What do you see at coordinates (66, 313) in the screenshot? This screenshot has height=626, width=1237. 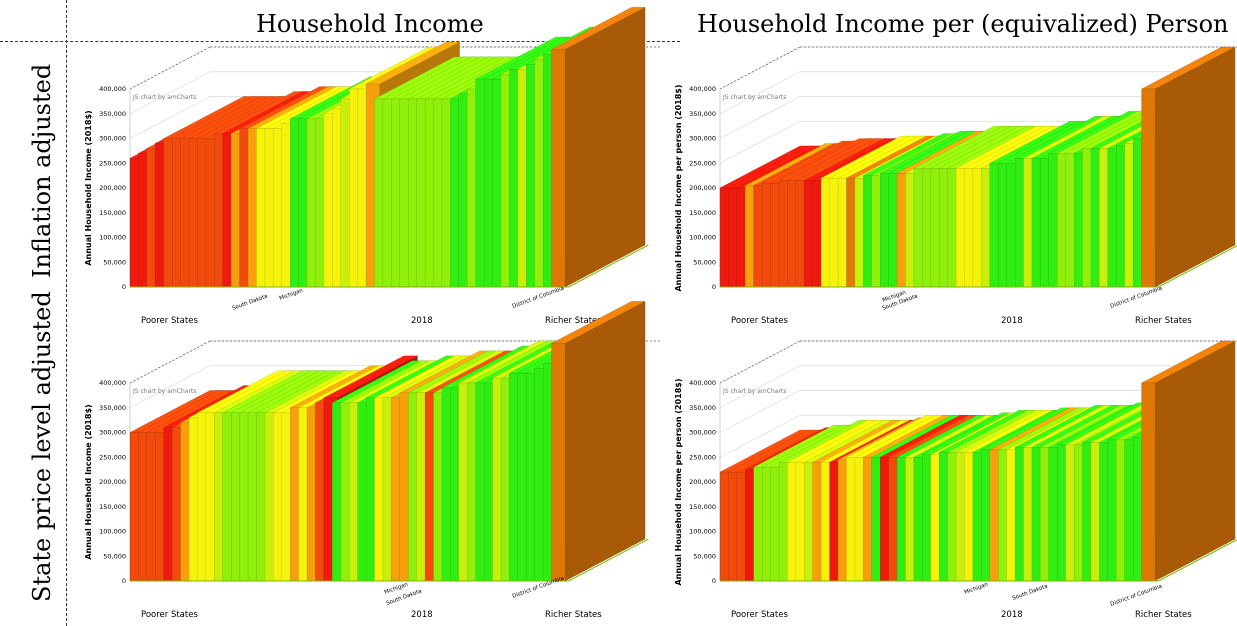 I see `vertical-divider` at bounding box center [66, 313].